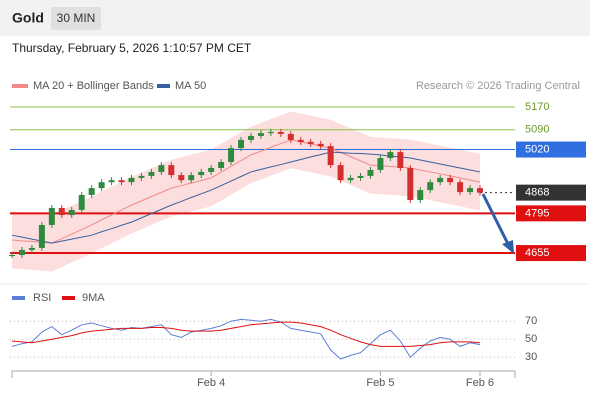  Describe the element at coordinates (190, 86) in the screenshot. I see `legend-label: MA 50` at that location.